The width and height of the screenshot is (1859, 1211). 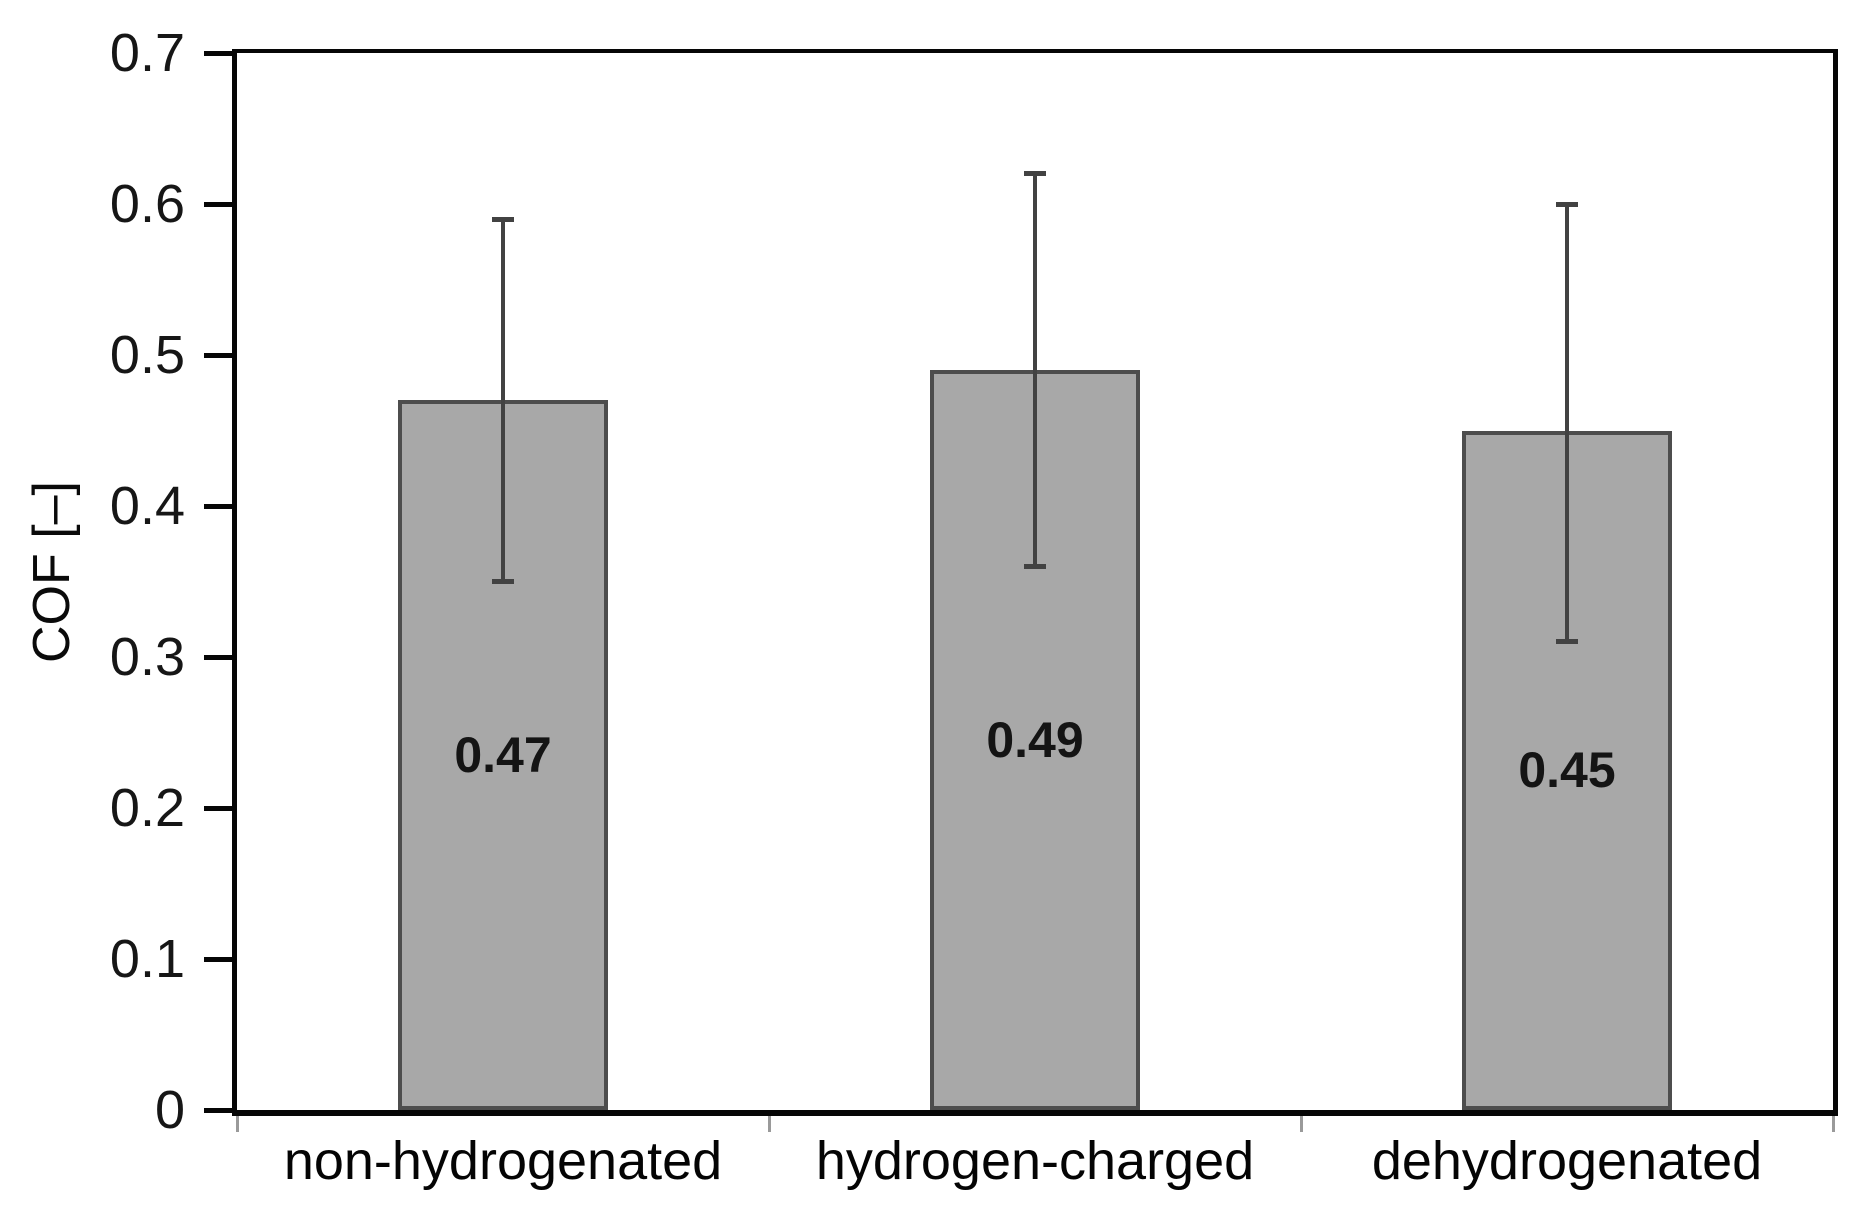 What do you see at coordinates (147, 53) in the screenshot?
I see `y-tick-label: 0.7` at bounding box center [147, 53].